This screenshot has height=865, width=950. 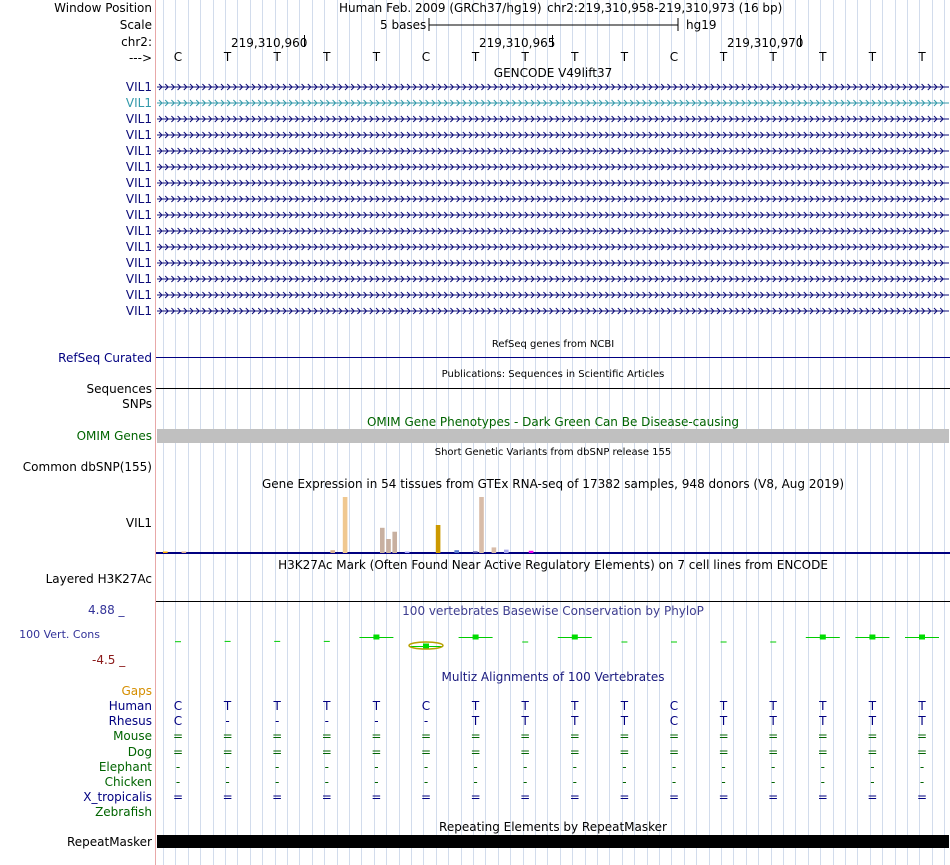 What do you see at coordinates (139, 751) in the screenshot?
I see `multiz-species-label: Dog` at bounding box center [139, 751].